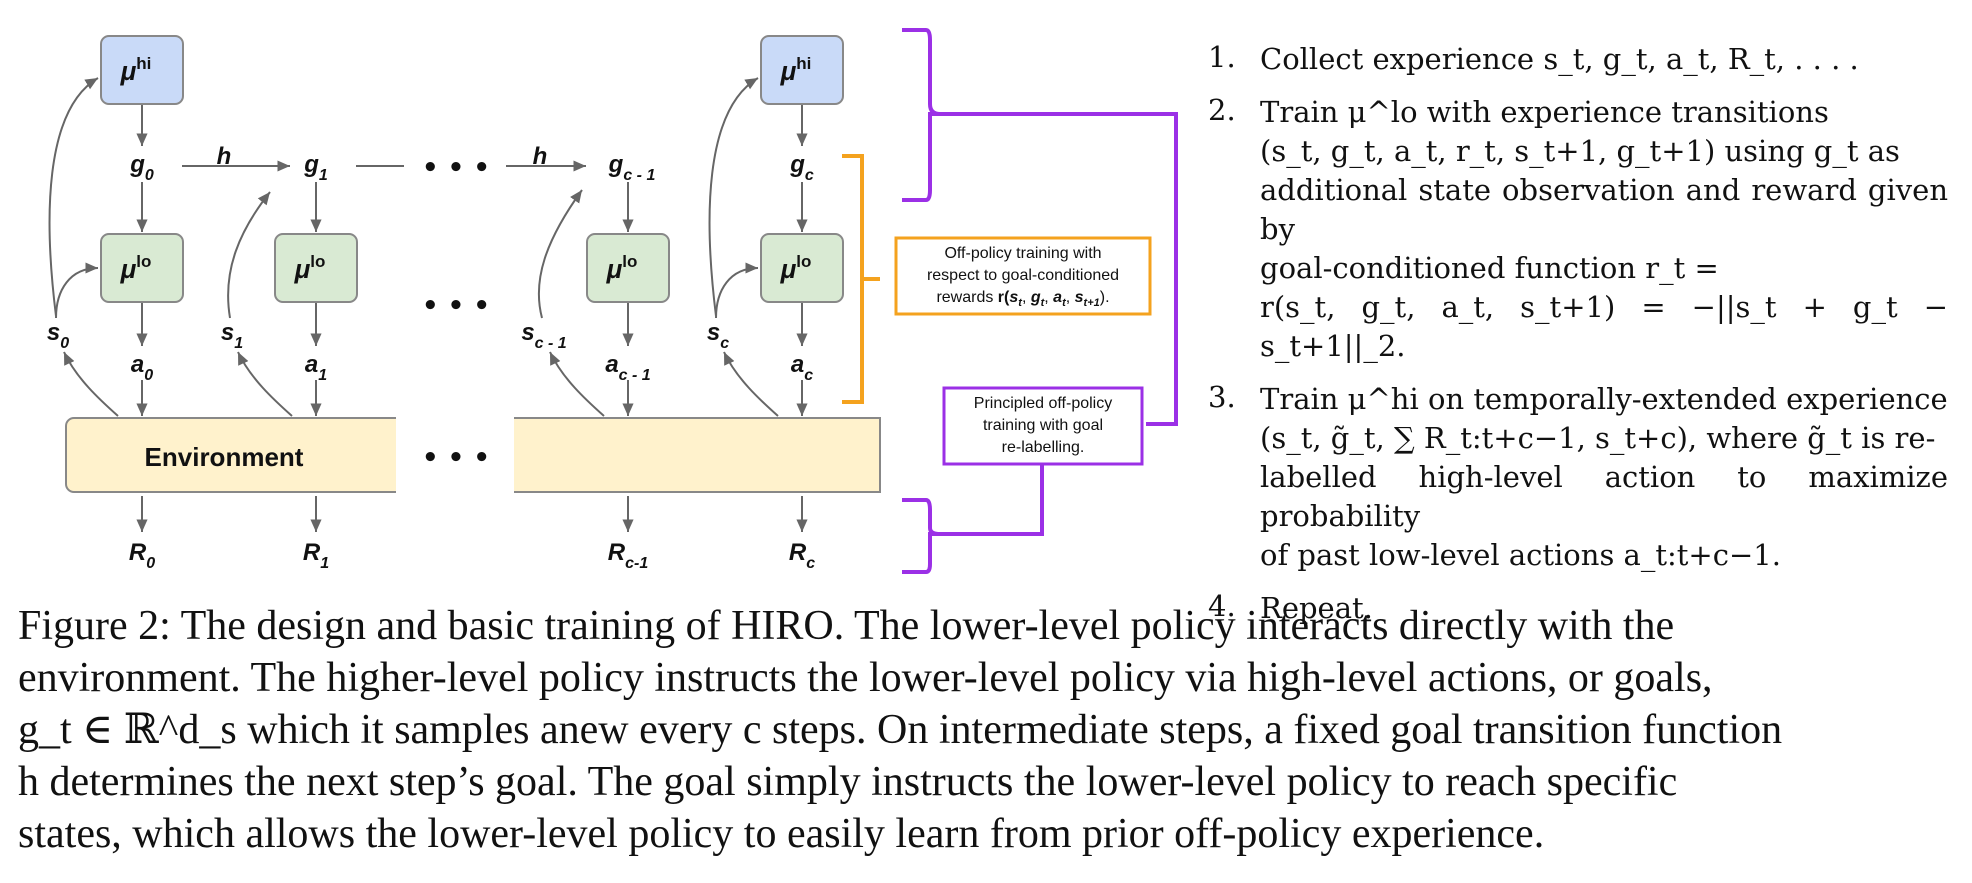 The width and height of the screenshot is (1972, 883). What do you see at coordinates (718, 335) in the screenshot?
I see `label-sc: sc` at bounding box center [718, 335].